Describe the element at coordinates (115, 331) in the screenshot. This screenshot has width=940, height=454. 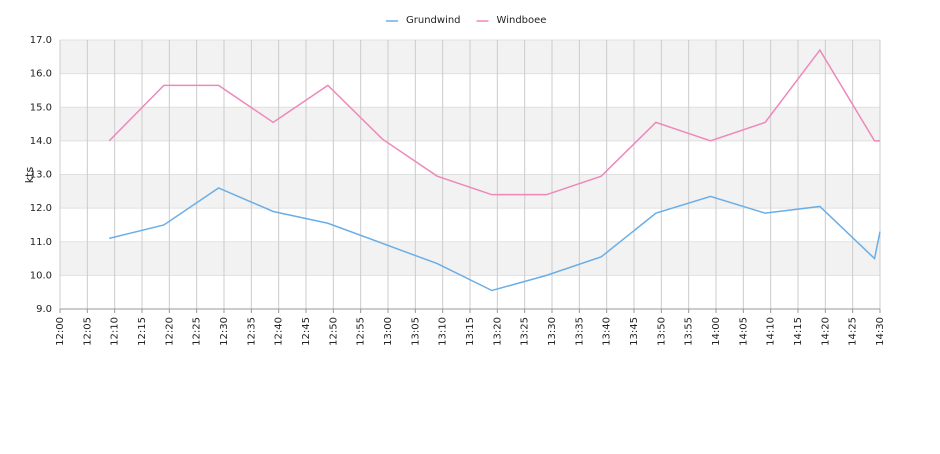
I see `x-tick-label: 12:10` at that location.